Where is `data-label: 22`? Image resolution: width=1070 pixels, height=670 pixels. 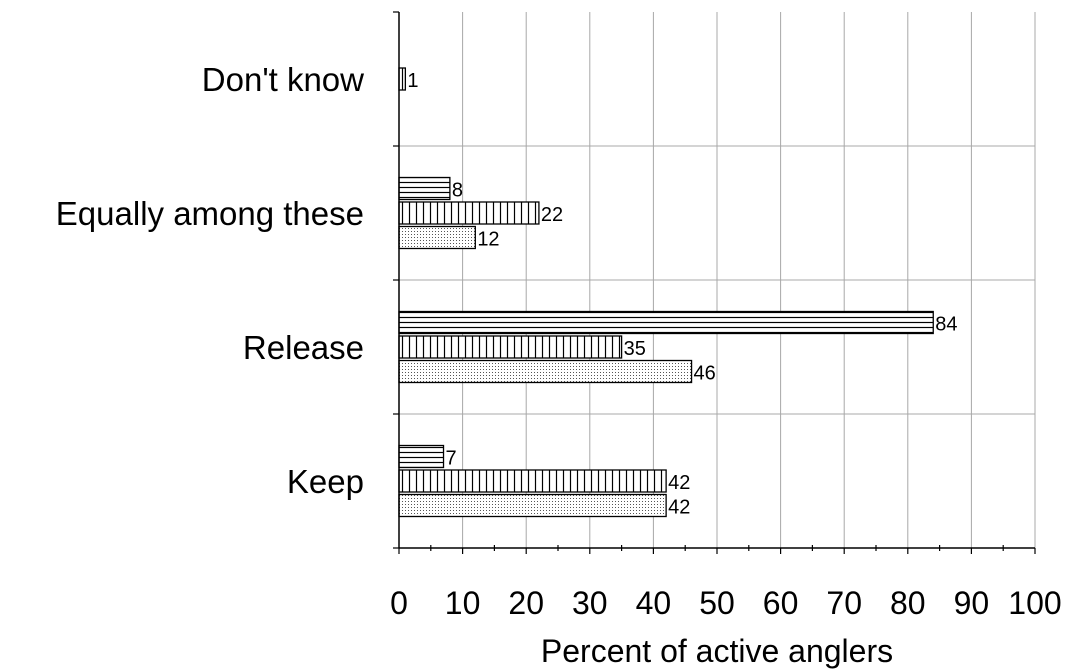
data-label: 22 is located at coordinates (552, 215).